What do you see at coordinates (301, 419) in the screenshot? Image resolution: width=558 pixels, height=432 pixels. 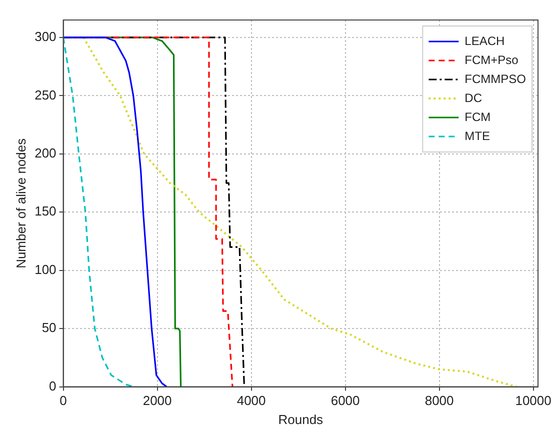 I see `x-axis-title: Rounds` at bounding box center [301, 419].